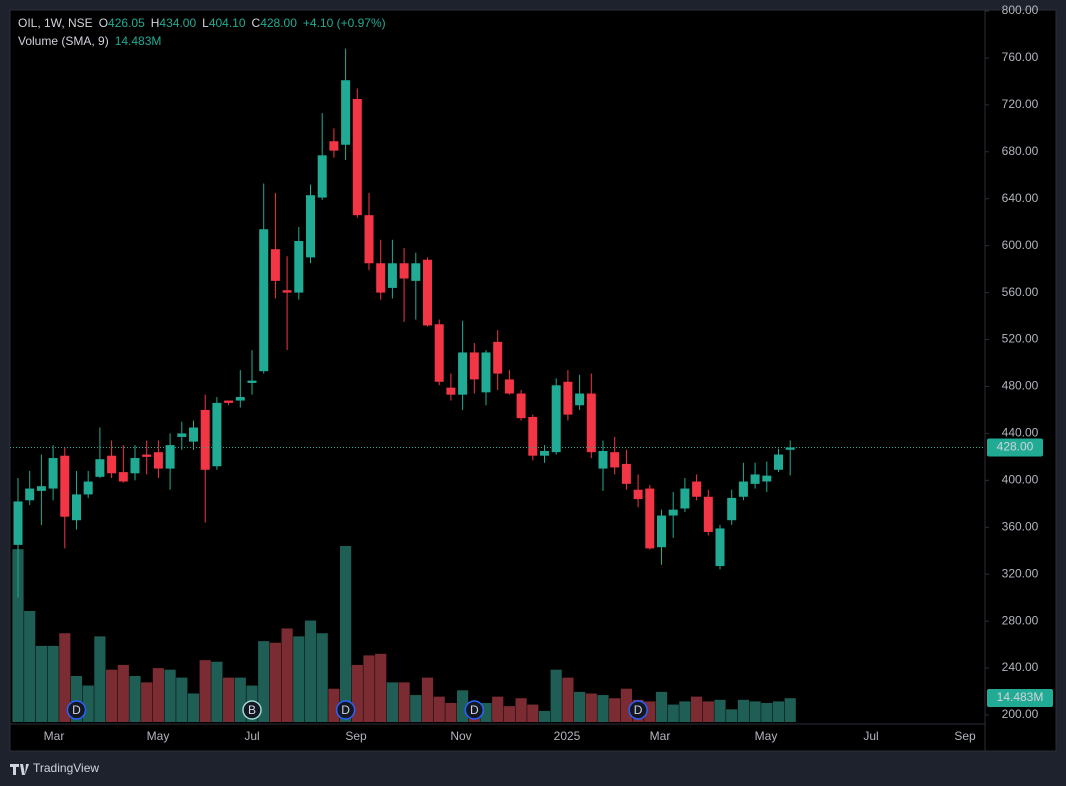  What do you see at coordinates (1020, 339) in the screenshot?
I see `y-tick-label: 520.00` at bounding box center [1020, 339].